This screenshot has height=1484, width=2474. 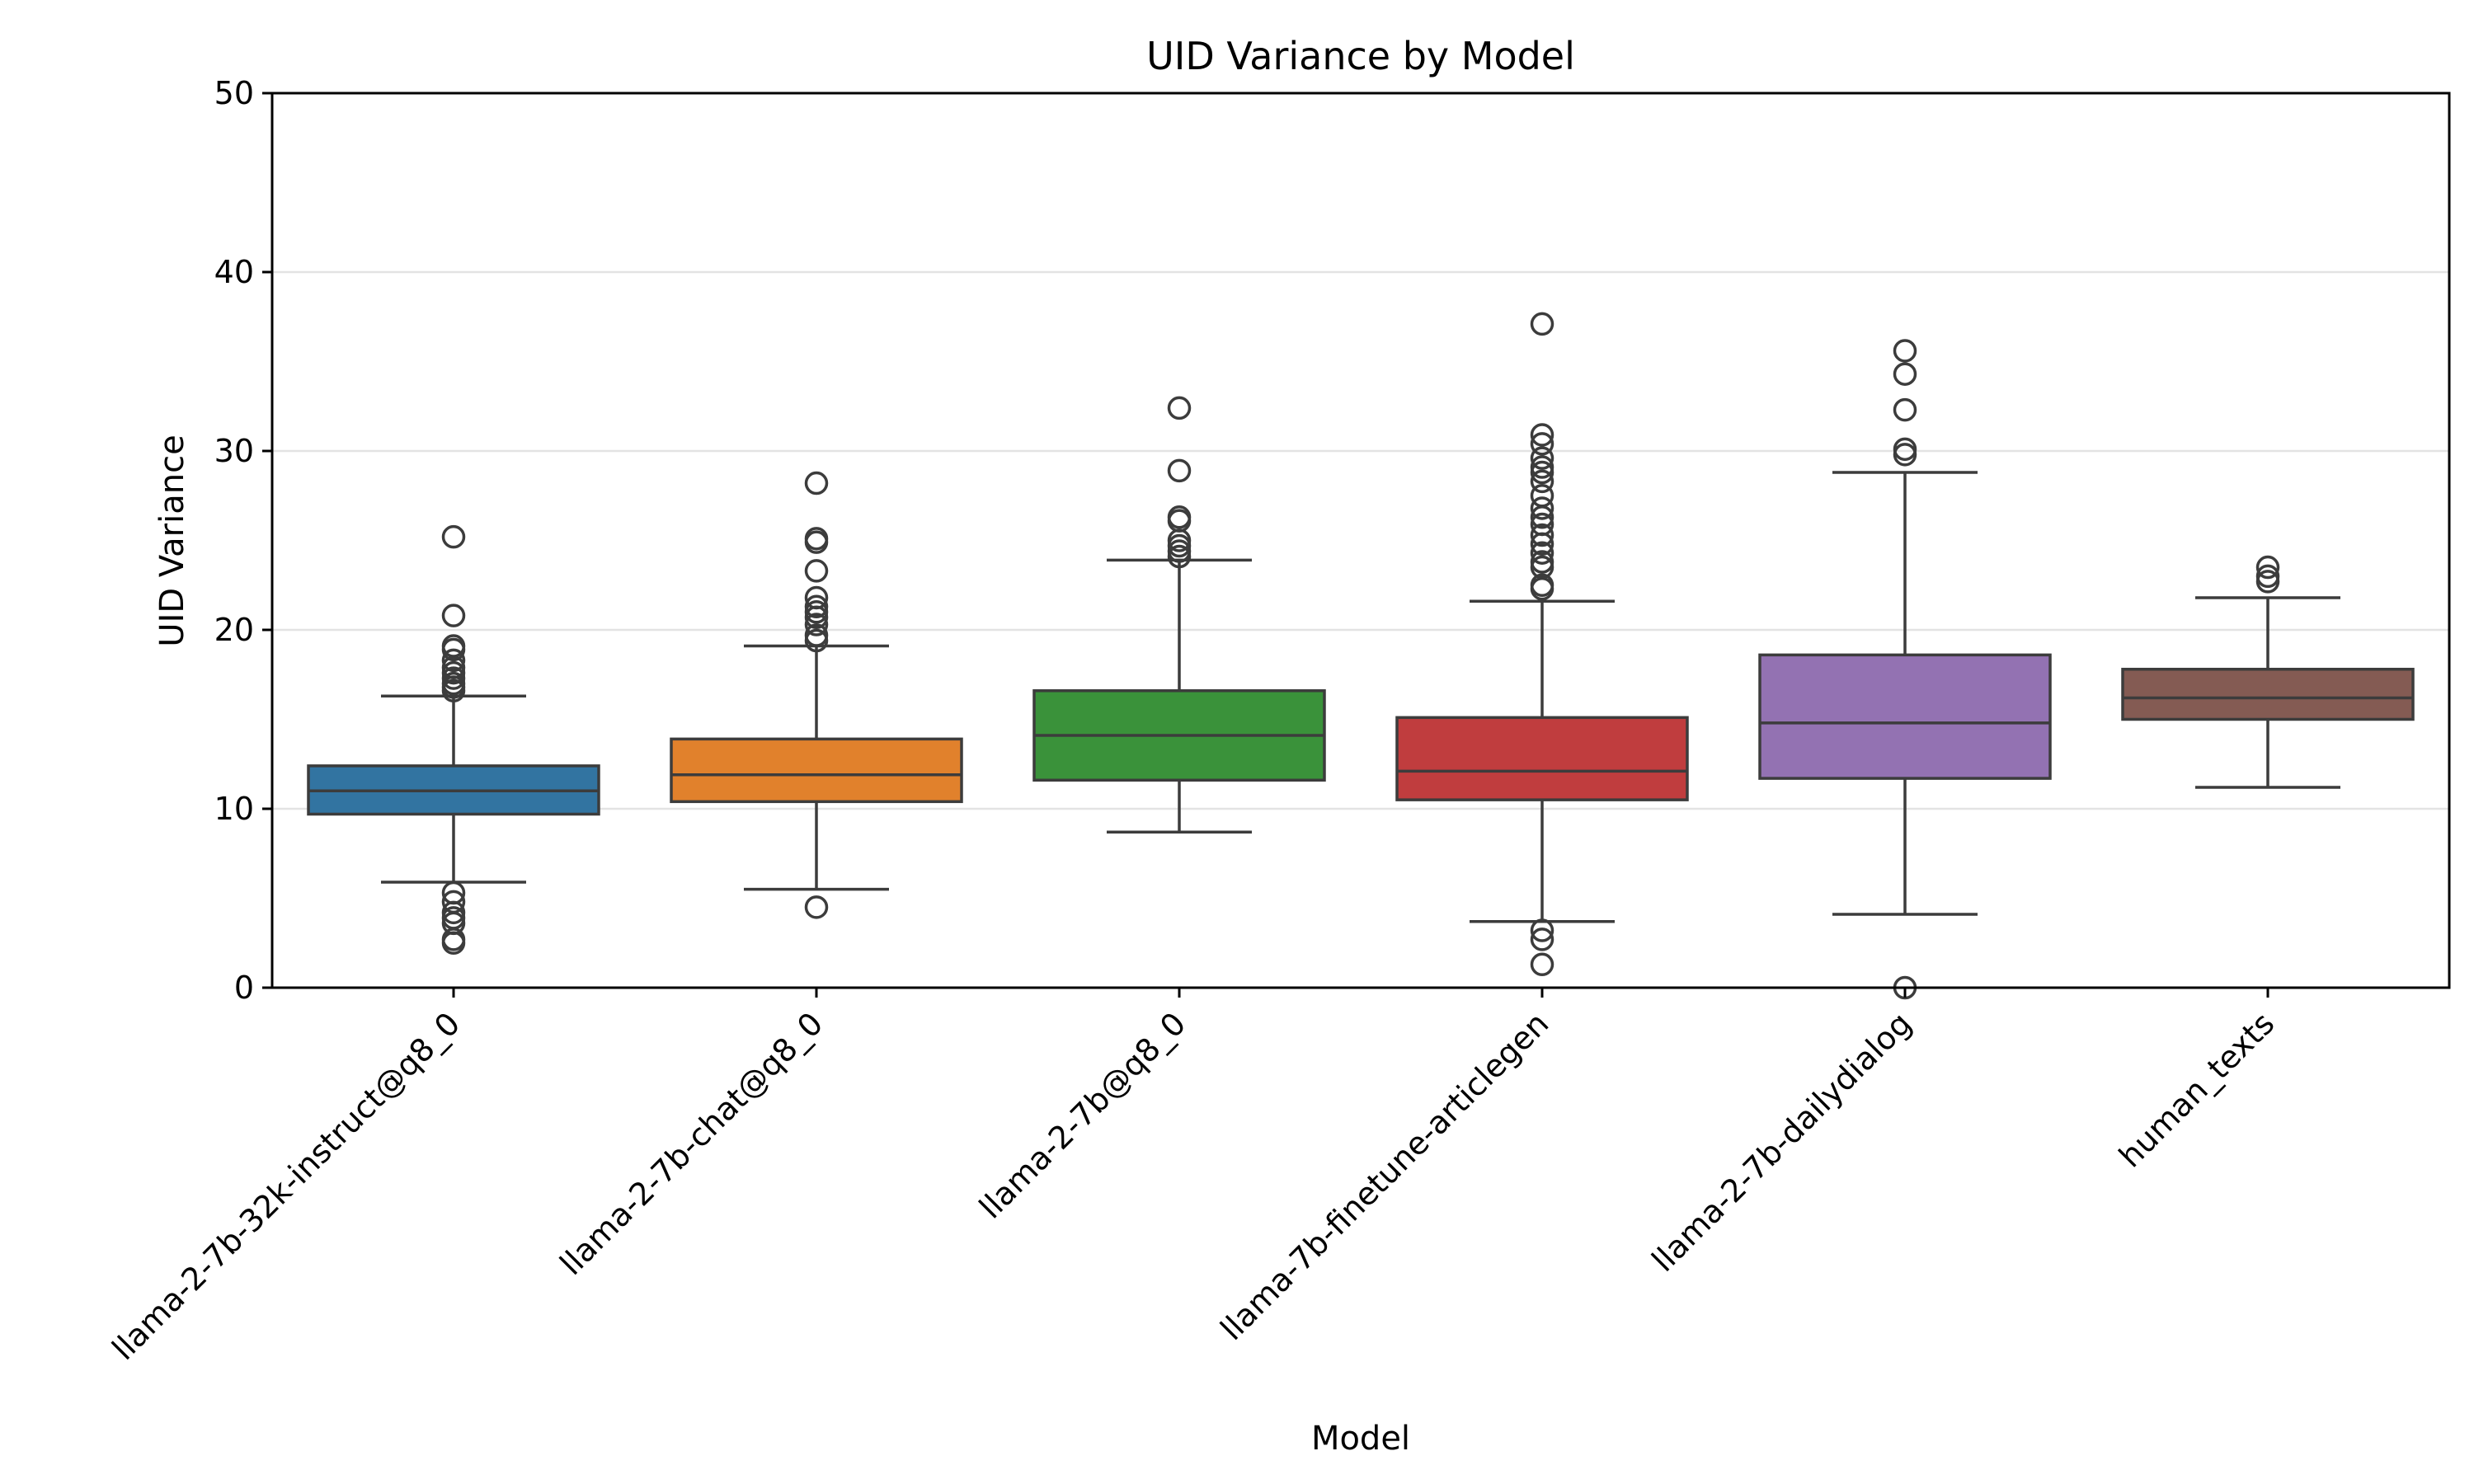 What do you see at coordinates (1082, 1115) in the screenshot?
I see `x-tick-label: llama-2-7b@q8_0` at bounding box center [1082, 1115].